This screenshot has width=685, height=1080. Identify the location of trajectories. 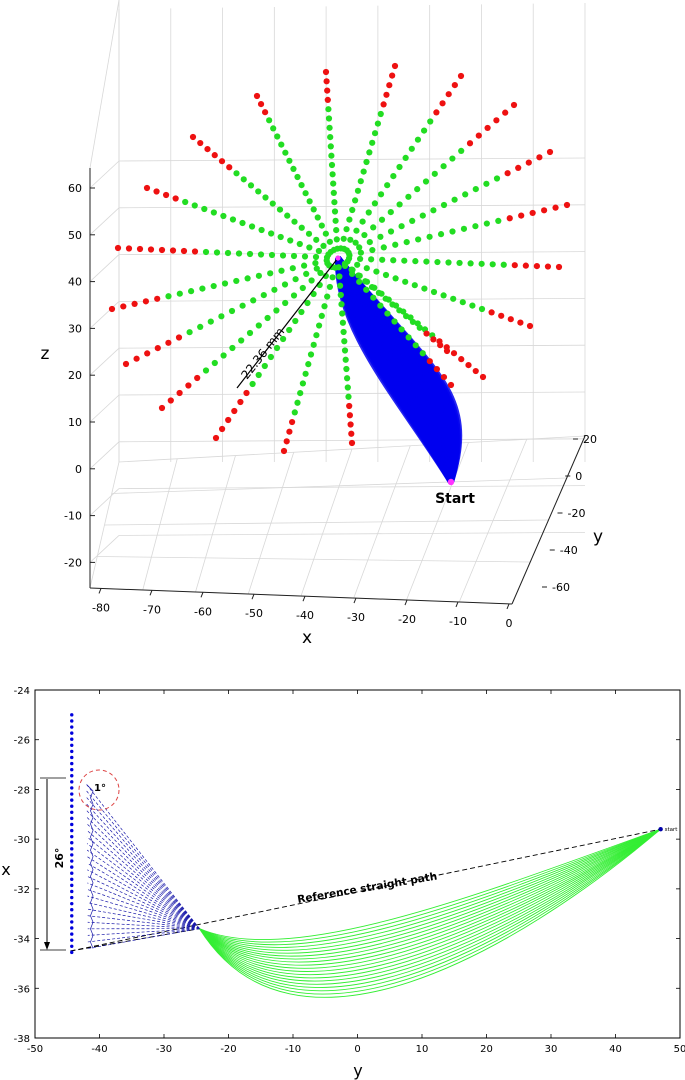
(398, 370).